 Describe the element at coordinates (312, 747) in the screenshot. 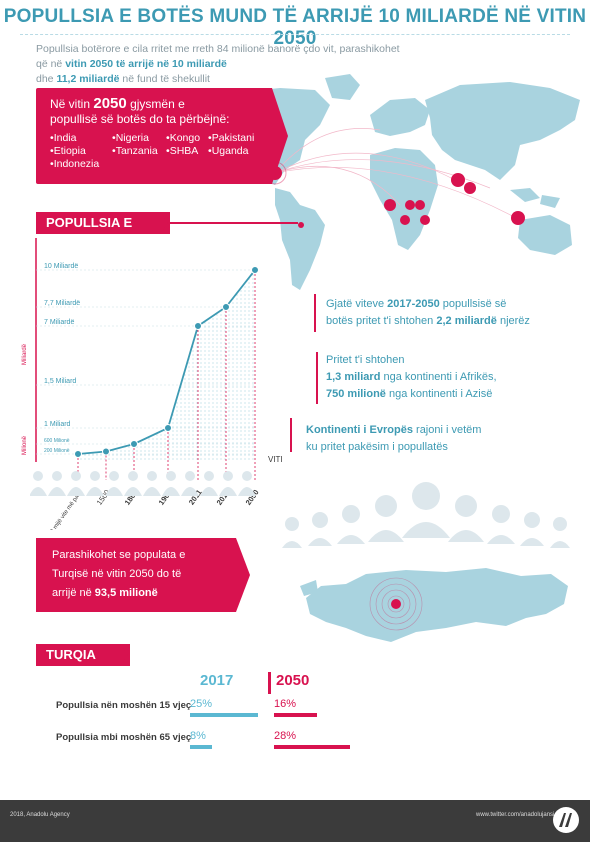

I see `bar-over65-2050` at that location.